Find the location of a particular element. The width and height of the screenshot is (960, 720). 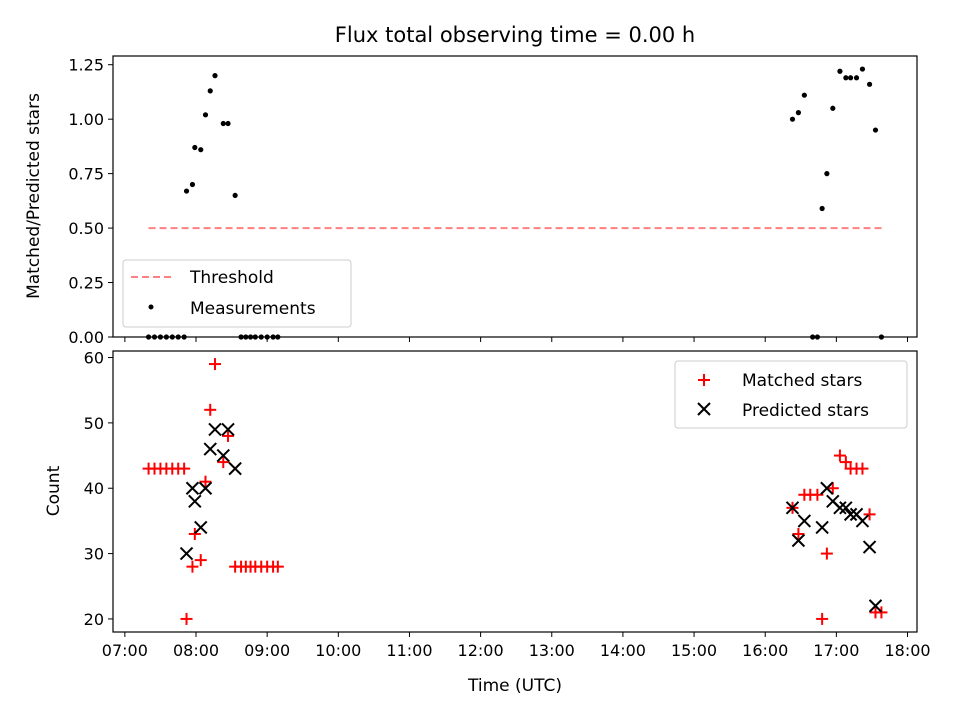

bottom-x-tick-label: 07:00 is located at coordinates (125, 650).